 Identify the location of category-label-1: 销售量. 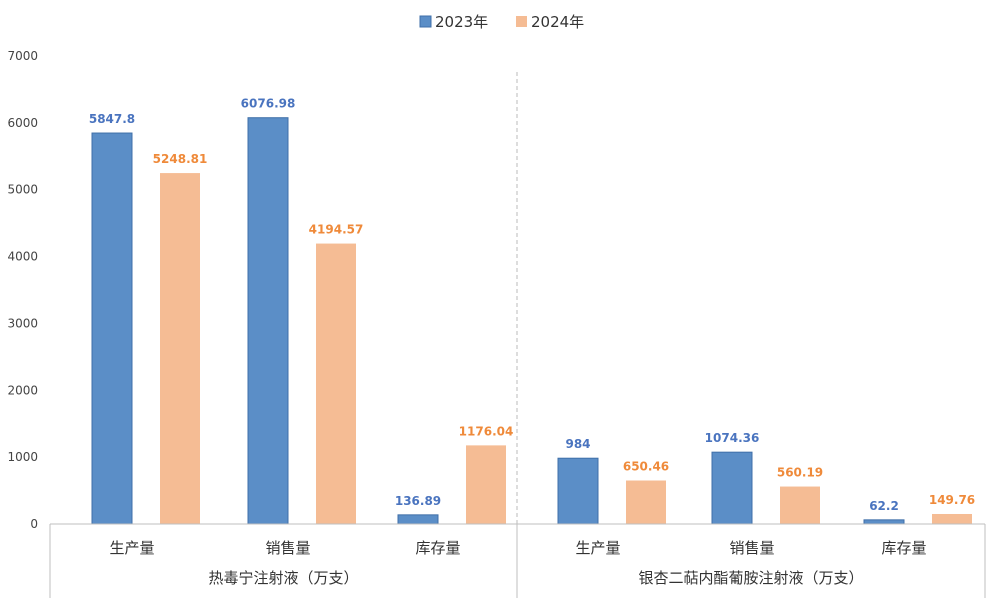
(287, 548).